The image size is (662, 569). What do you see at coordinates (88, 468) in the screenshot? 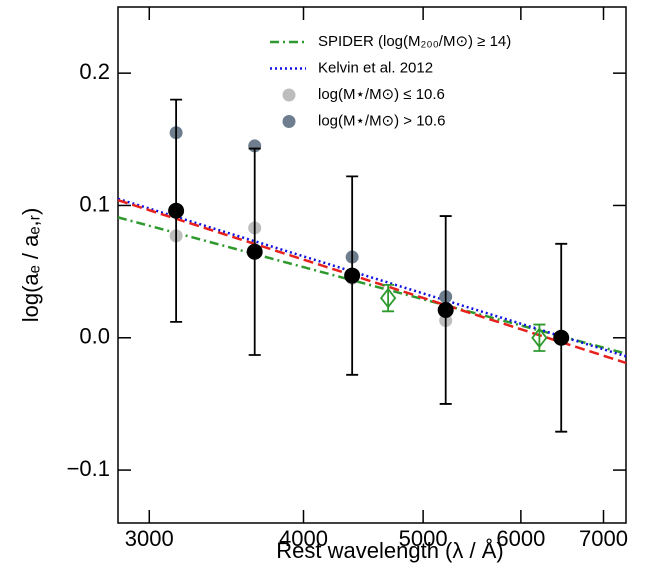
I see `y-tick-label: −0.1` at bounding box center [88, 468].